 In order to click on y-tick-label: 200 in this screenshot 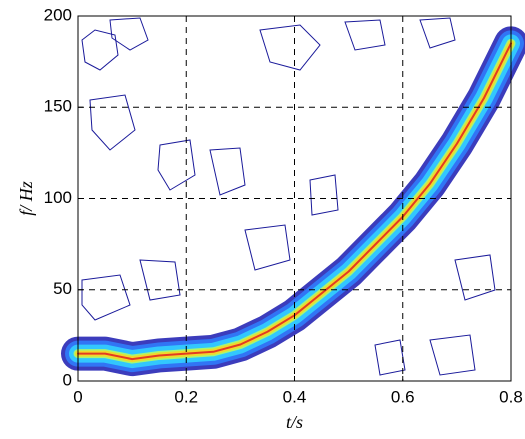, I will do `click(58, 14)`.